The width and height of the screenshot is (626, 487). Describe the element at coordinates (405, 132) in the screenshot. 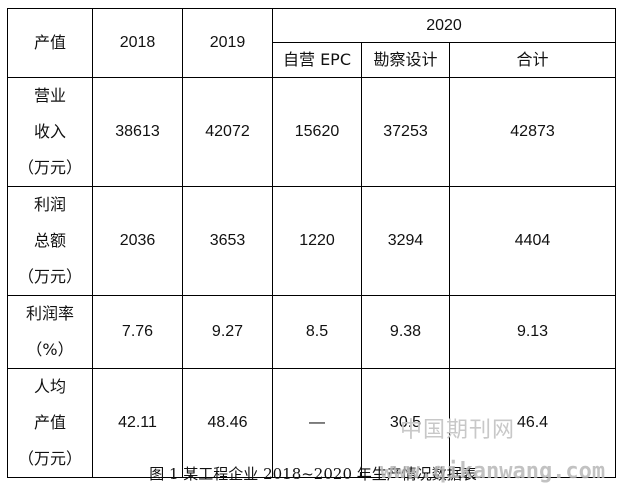

I see `table-cell: 37253` at that location.